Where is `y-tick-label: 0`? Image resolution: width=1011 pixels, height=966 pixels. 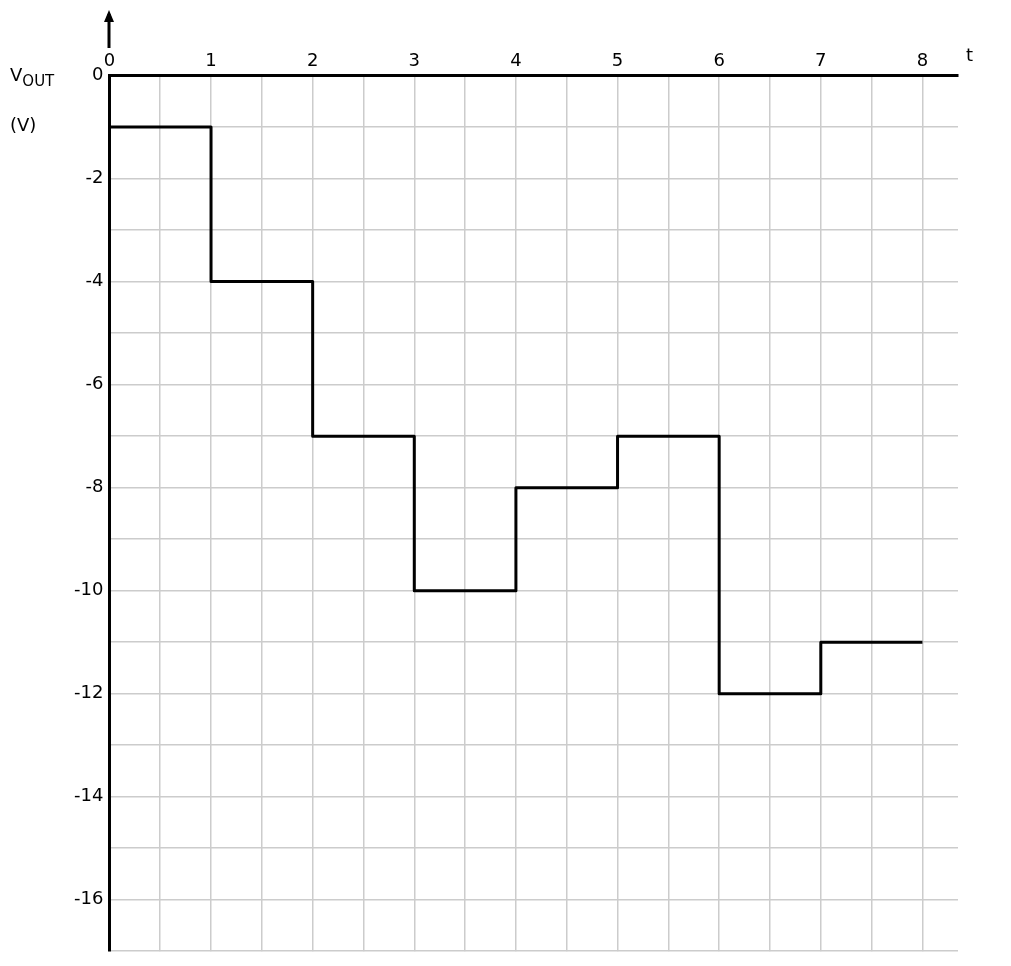 y-tick-label: 0 is located at coordinates (97, 74).